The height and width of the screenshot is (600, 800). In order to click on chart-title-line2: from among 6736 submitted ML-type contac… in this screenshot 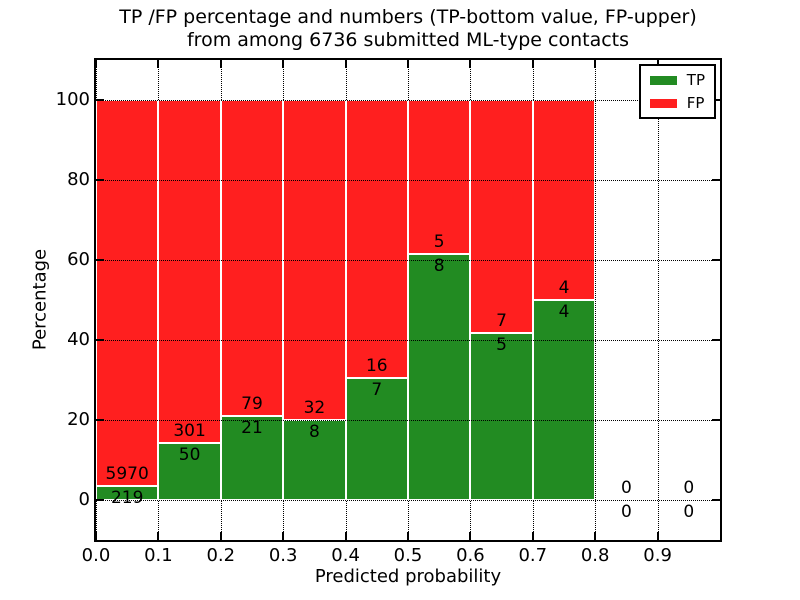, I will do `click(408, 40)`.